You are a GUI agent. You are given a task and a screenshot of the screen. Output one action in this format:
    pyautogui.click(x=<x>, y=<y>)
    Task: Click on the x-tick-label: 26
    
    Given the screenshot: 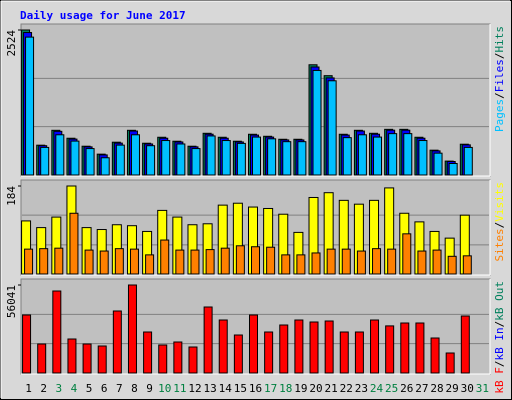 What is the action you would take?
    pyautogui.click(x=406, y=388)
    